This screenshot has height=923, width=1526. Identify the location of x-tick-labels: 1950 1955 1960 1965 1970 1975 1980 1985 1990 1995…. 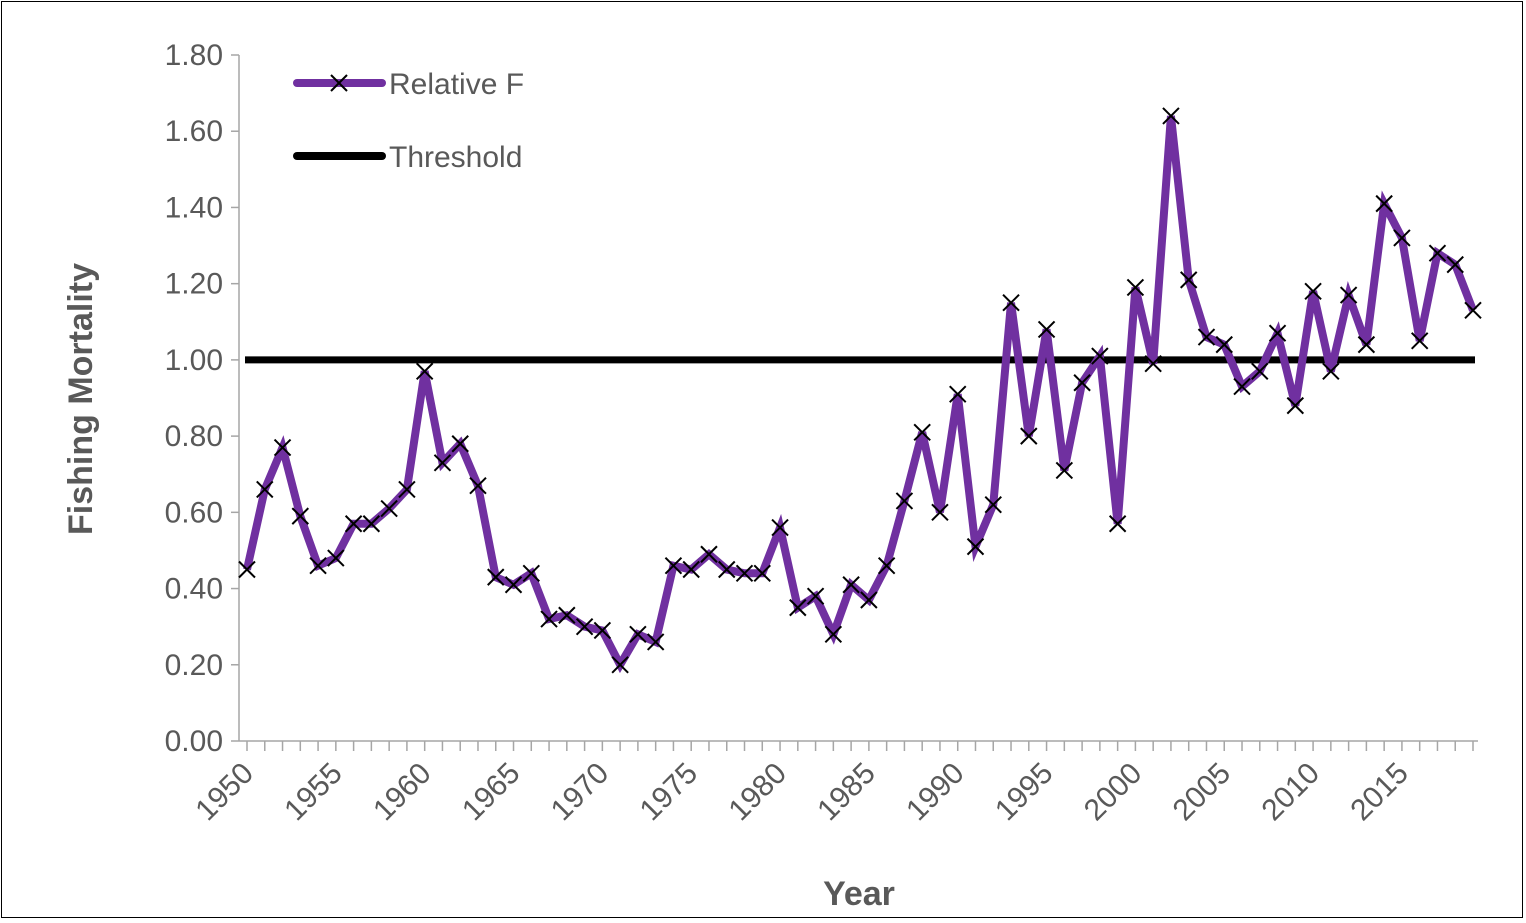
(801, 792).